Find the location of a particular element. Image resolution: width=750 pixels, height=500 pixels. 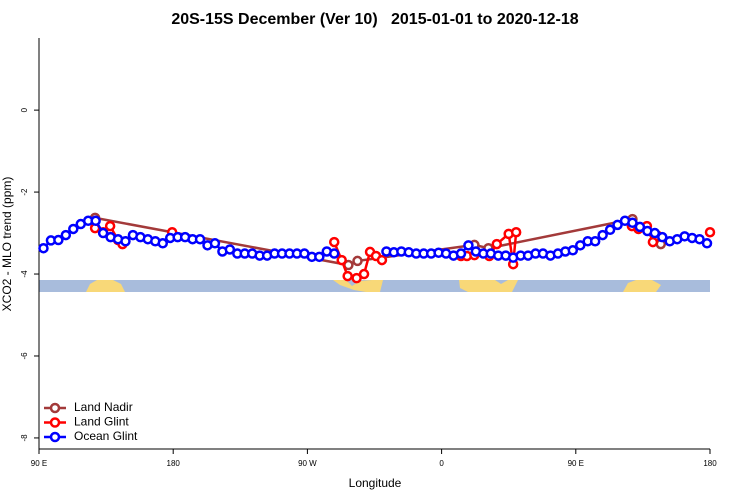

y-tick-label: 0 is located at coordinates (24, 109).